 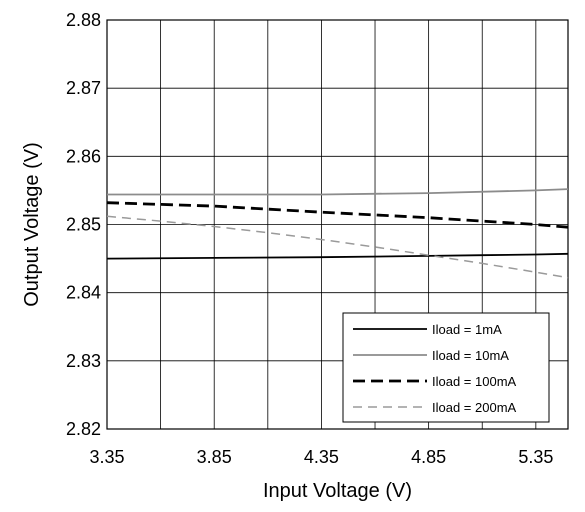 What do you see at coordinates (470, 355) in the screenshot?
I see `legend-label: Iload = 10mA` at bounding box center [470, 355].